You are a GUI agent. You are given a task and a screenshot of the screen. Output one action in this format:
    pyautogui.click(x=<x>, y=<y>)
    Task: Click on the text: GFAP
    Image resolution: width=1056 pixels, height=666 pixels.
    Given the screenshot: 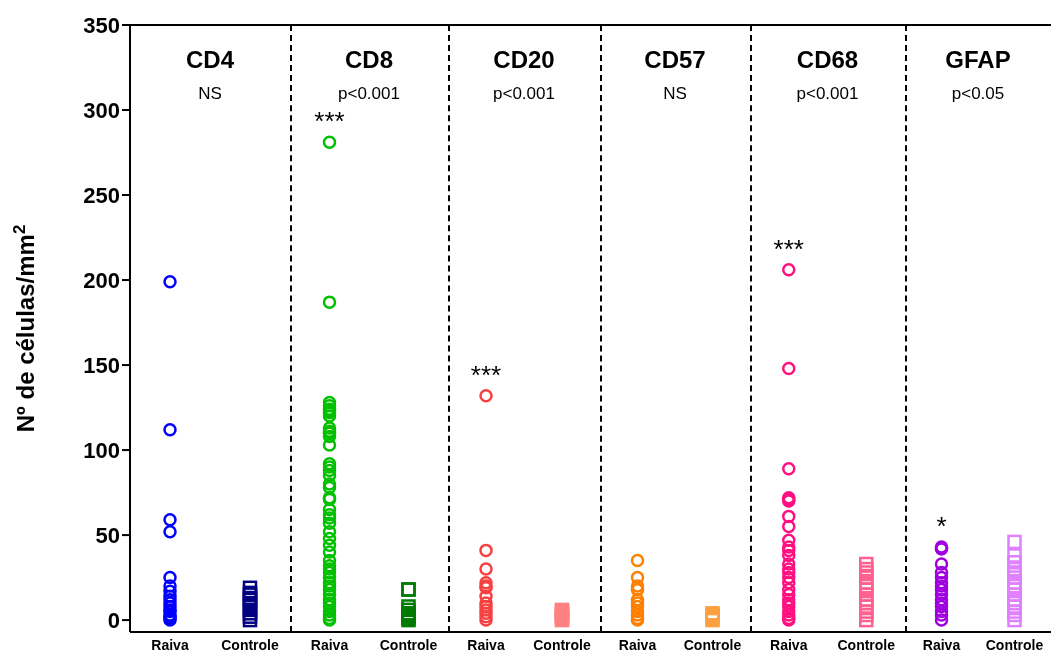 What is the action you would take?
    pyautogui.click(x=978, y=60)
    